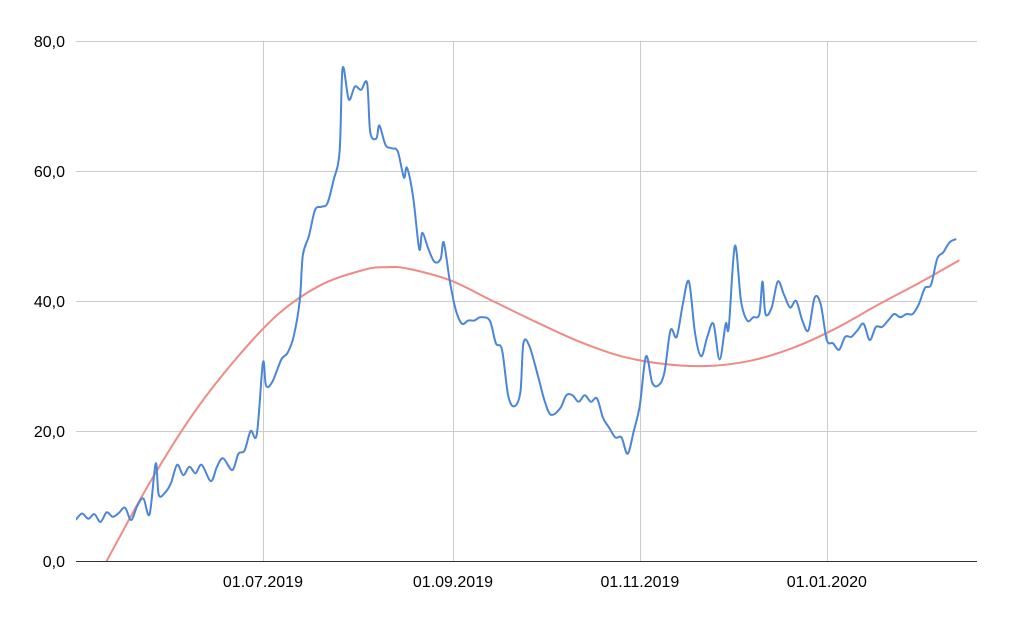  What do you see at coordinates (827, 582) in the screenshot?
I see `x-tick-label: 01.01.2020` at bounding box center [827, 582].